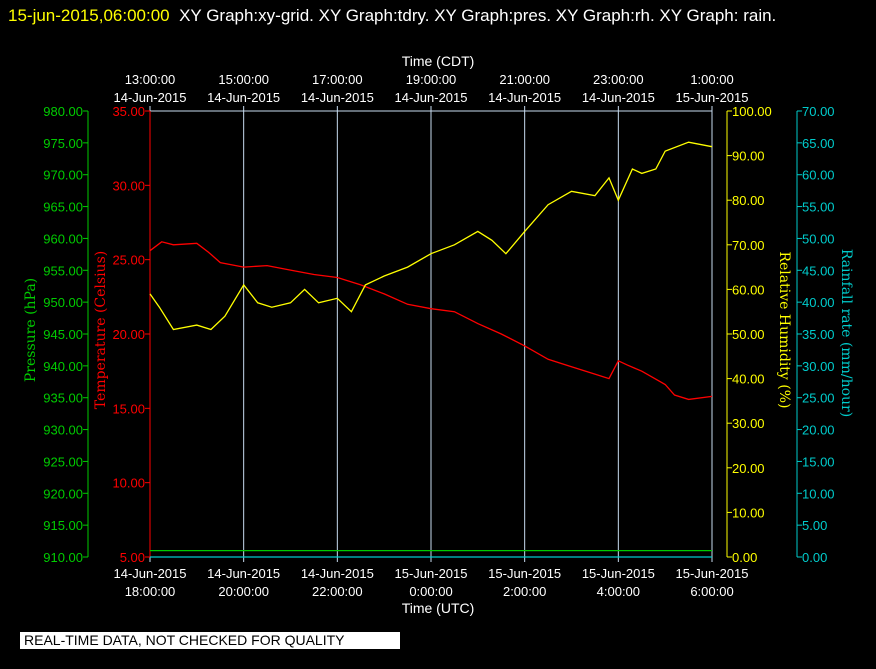 The height and width of the screenshot is (669, 876). I want to click on rain-tick-label: 50.00, so click(818, 238).